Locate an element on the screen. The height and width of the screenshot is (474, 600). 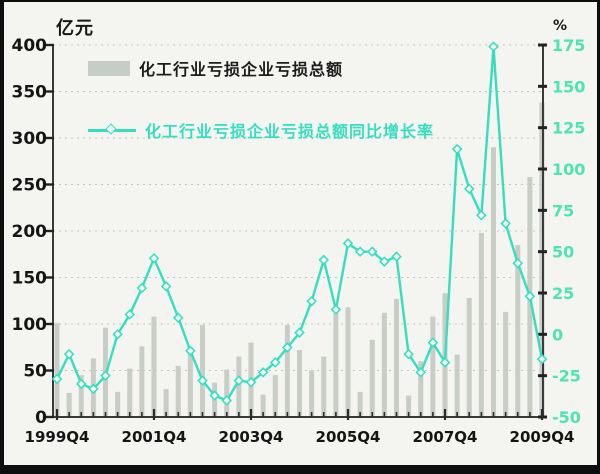
x-tick-label: 2001Q4 is located at coordinates (154, 437).